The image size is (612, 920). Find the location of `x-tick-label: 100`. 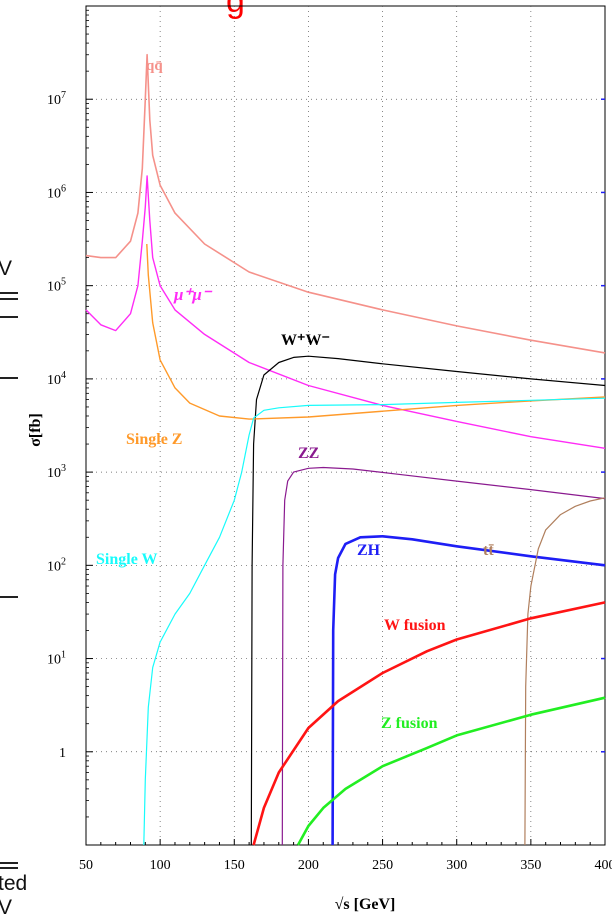

x-tick-label: 100 is located at coordinates (160, 865).